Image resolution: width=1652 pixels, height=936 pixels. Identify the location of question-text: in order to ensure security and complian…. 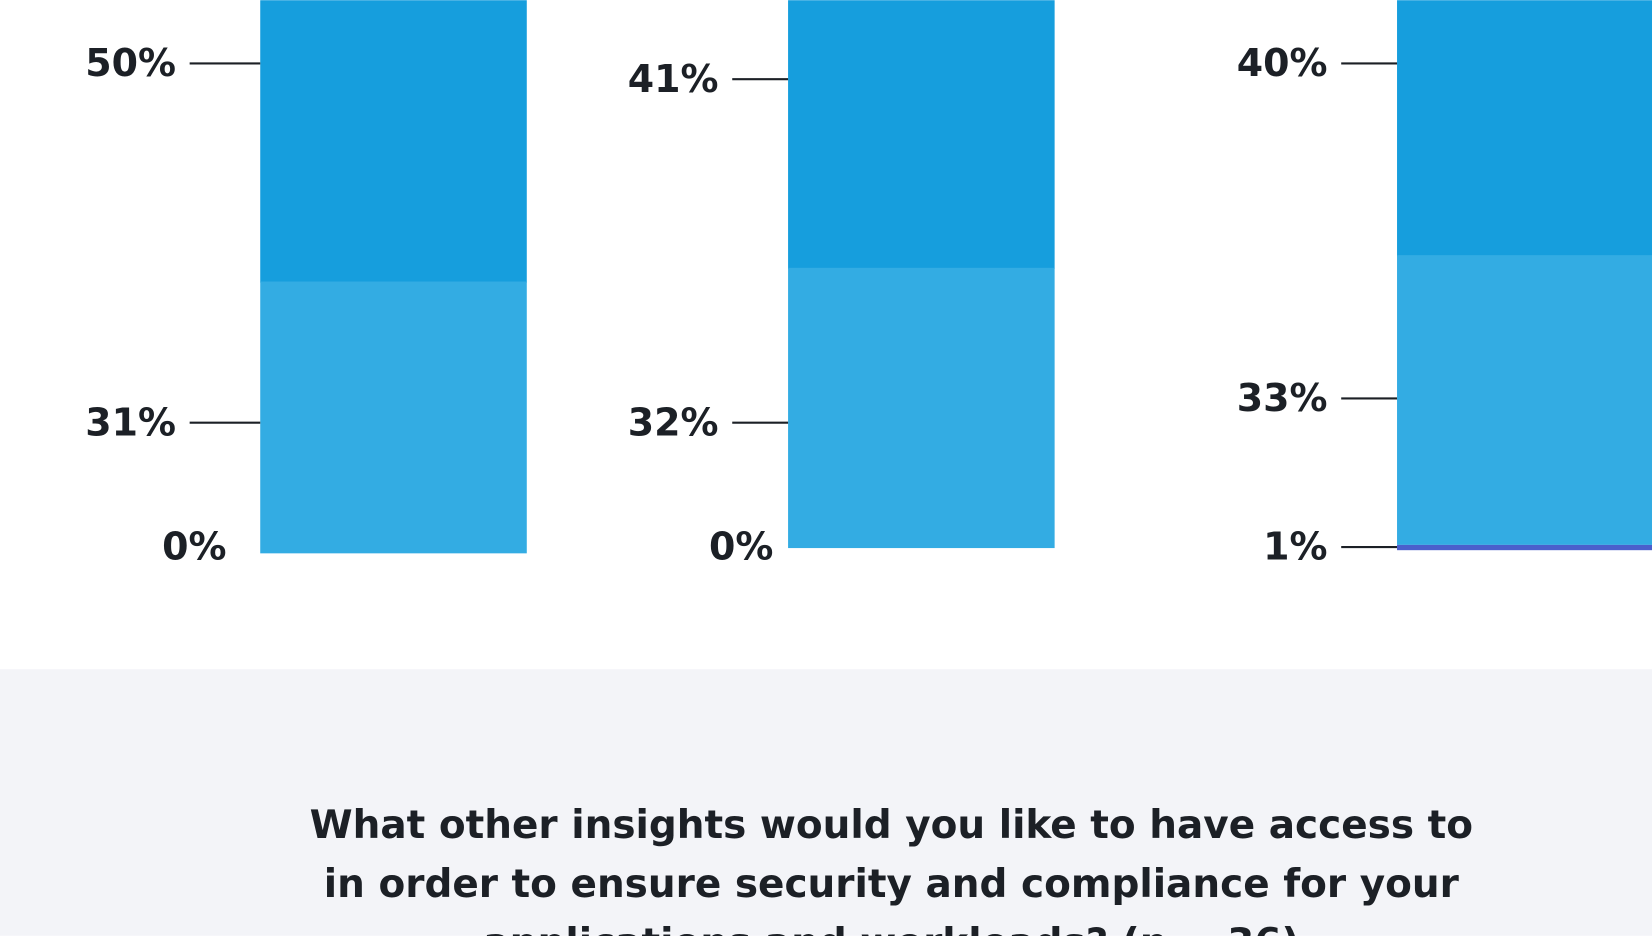
(892, 884).